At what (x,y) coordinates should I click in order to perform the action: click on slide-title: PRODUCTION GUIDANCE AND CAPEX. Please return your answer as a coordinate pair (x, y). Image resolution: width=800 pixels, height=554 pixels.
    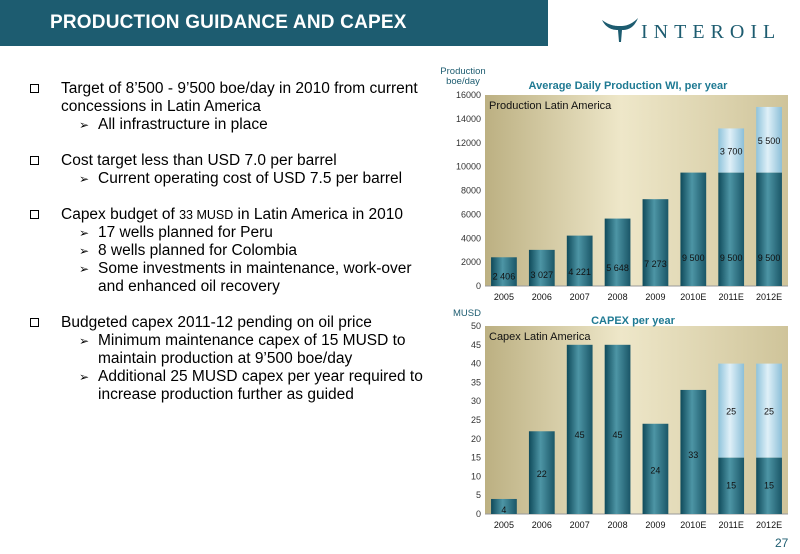
    Looking at the image, I should click on (228, 22).